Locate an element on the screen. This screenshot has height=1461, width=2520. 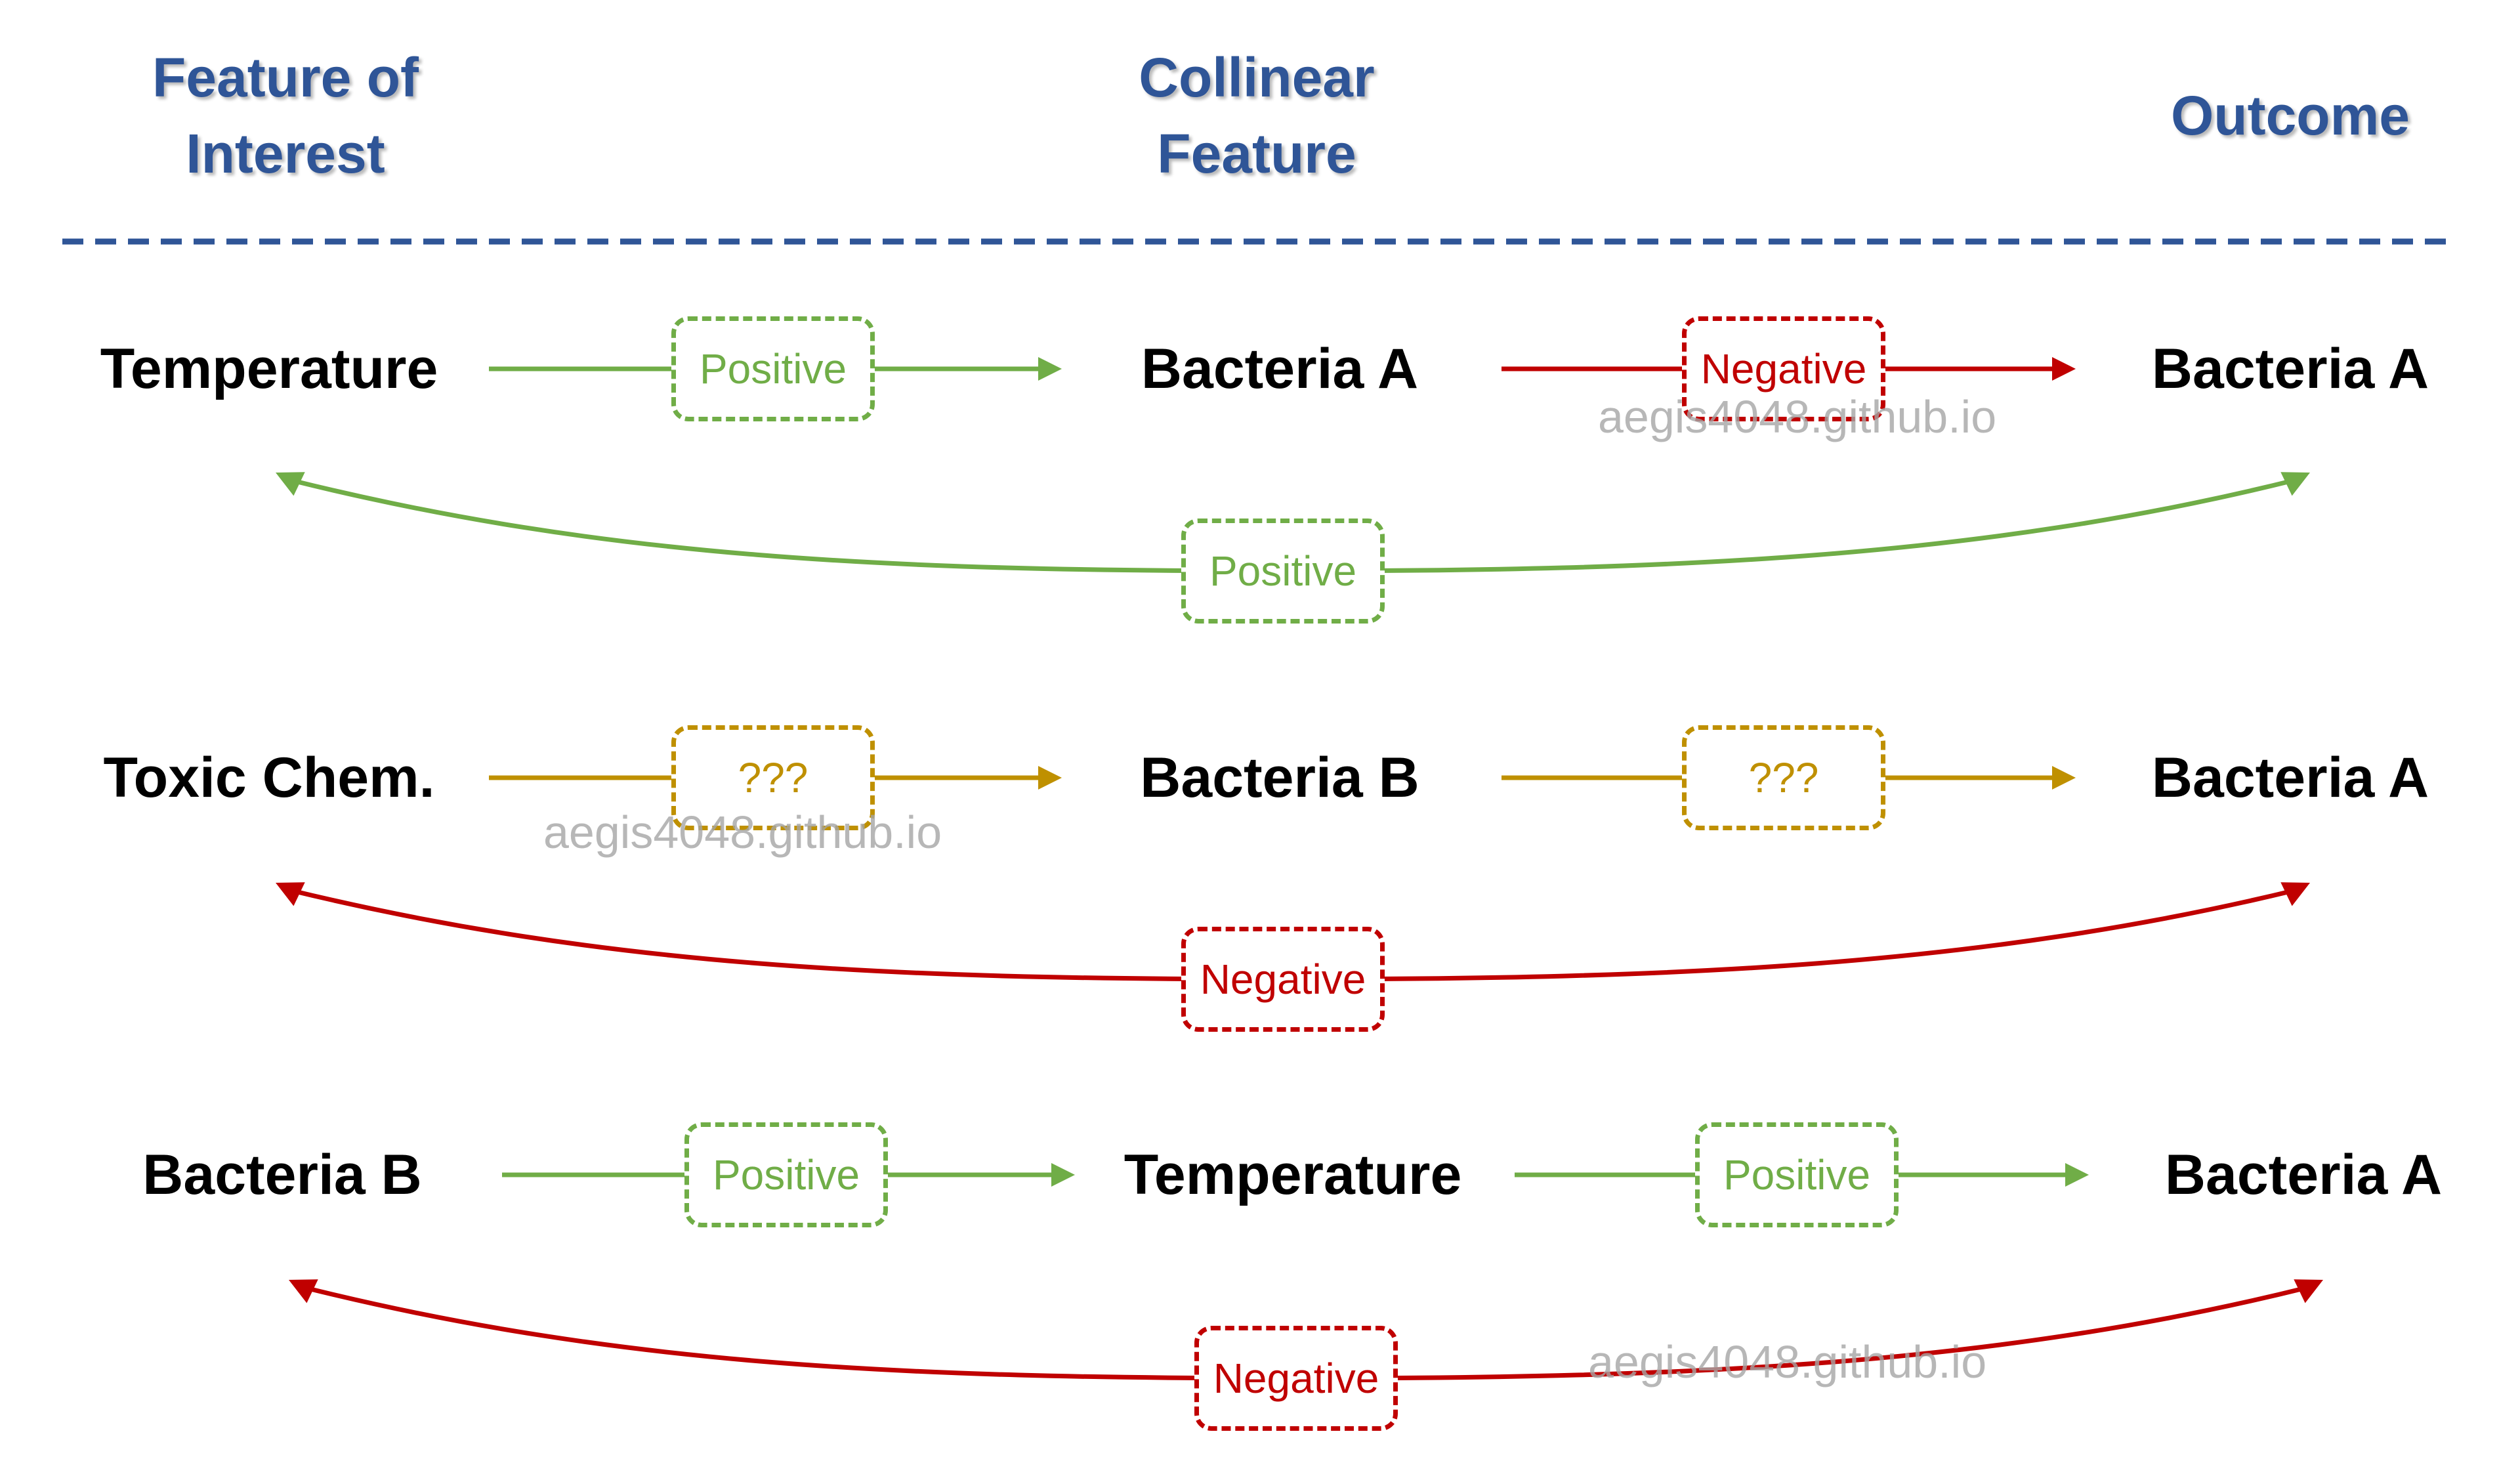
feature-to-collinear-label: ??? is located at coordinates (773, 777).